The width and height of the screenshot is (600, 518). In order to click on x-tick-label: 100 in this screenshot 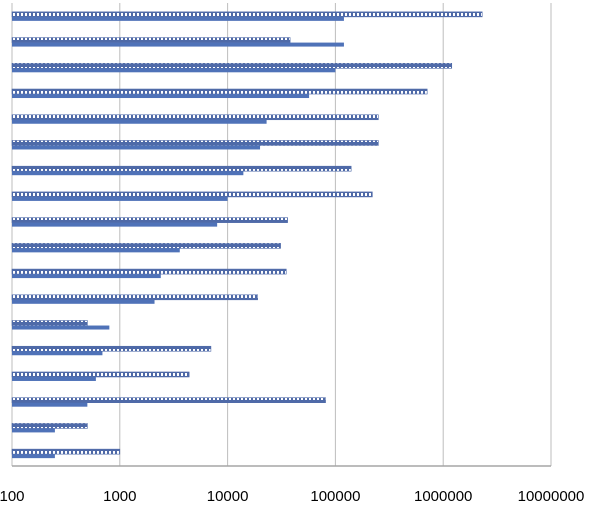, I will do `click(12, 496)`.